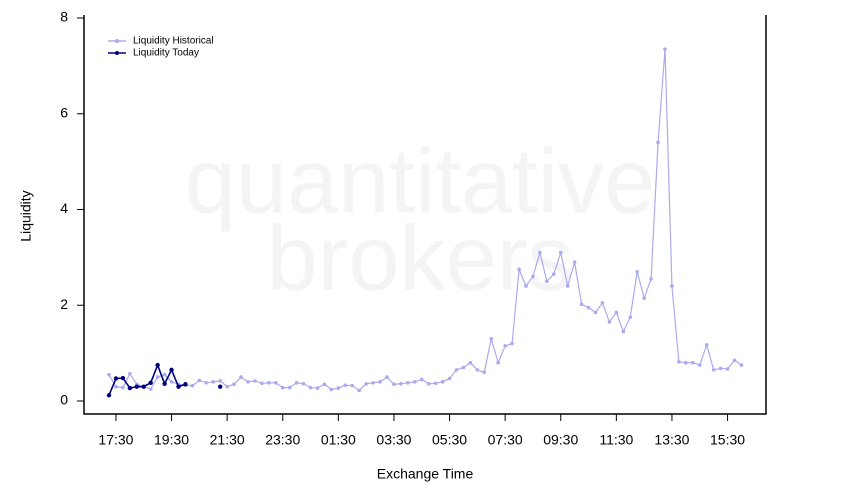 Image resolution: width=850 pixels, height=500 pixels. What do you see at coordinates (171, 440) in the screenshot?
I see `x-tick-label: 19:30` at bounding box center [171, 440].